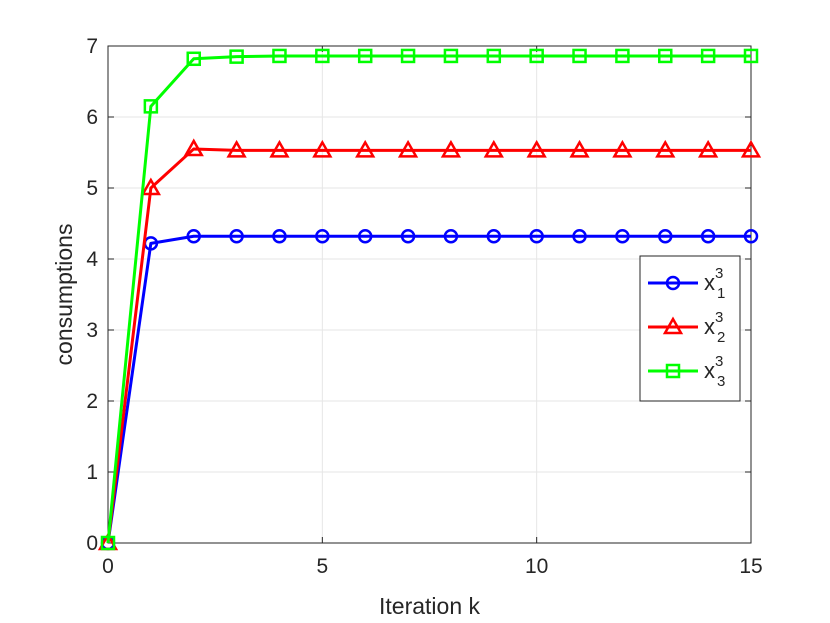  I want to click on legend-label-subscript: 2, so click(721, 337).